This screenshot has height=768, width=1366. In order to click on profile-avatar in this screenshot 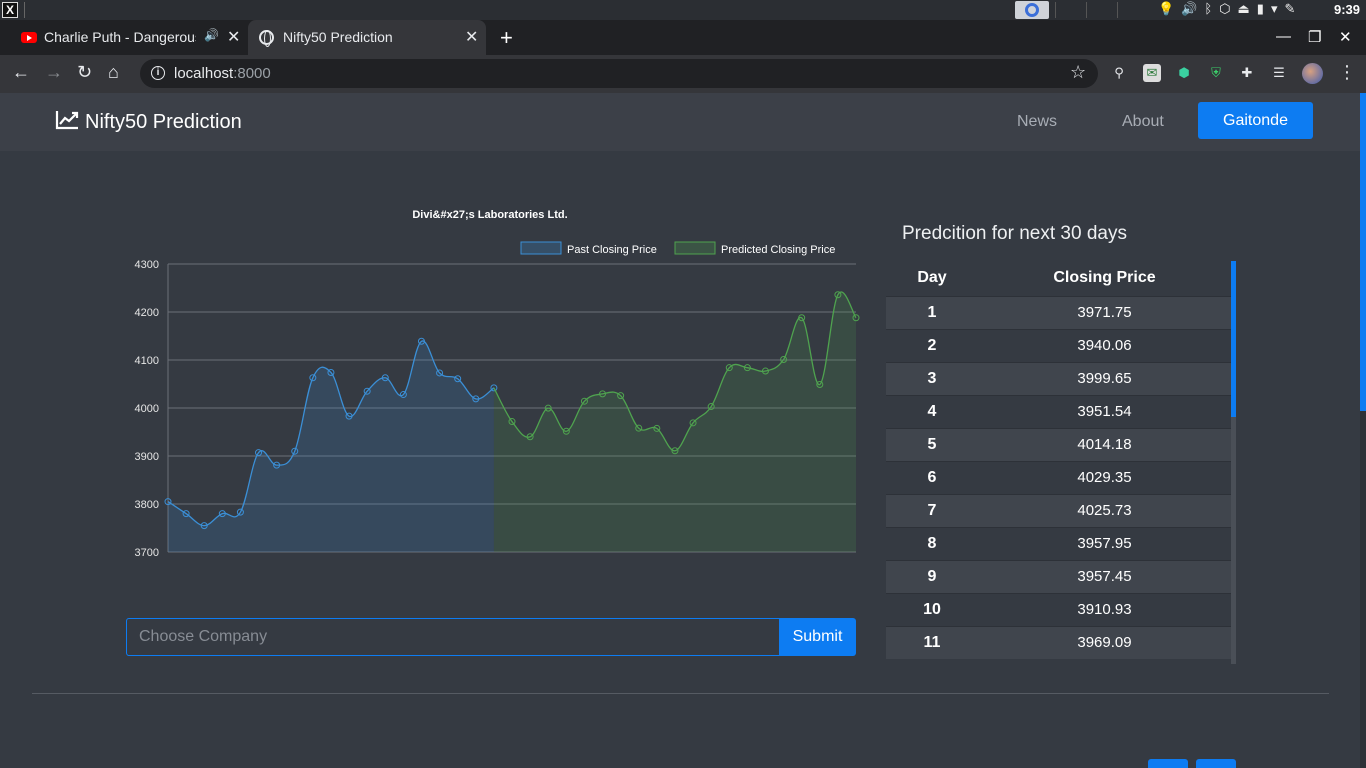, I will do `click(1312, 73)`.